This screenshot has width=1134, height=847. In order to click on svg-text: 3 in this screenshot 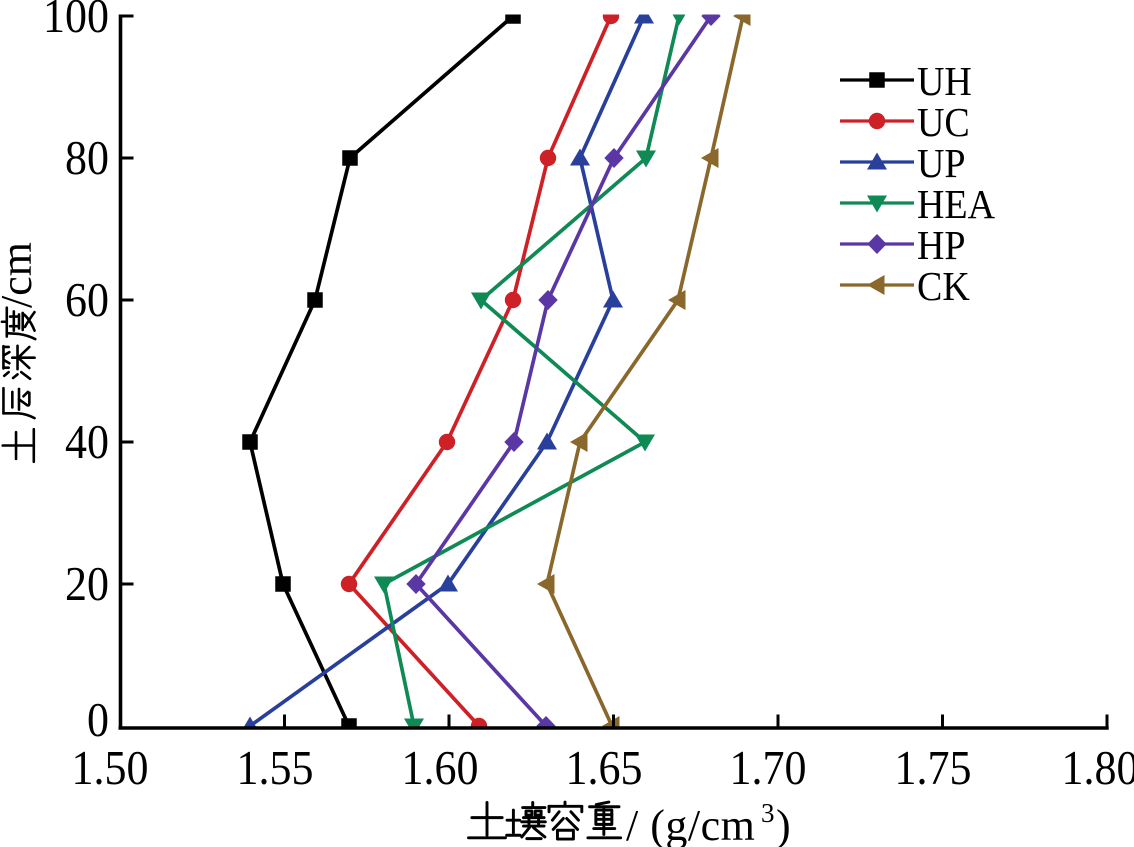, I will do `click(768, 813)`.